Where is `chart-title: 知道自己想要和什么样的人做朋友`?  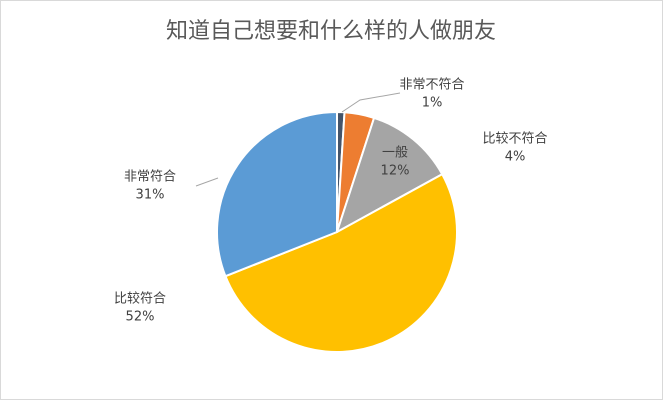 chart-title: 知道自己想要和什么样的人做朋友 is located at coordinates (331, 31).